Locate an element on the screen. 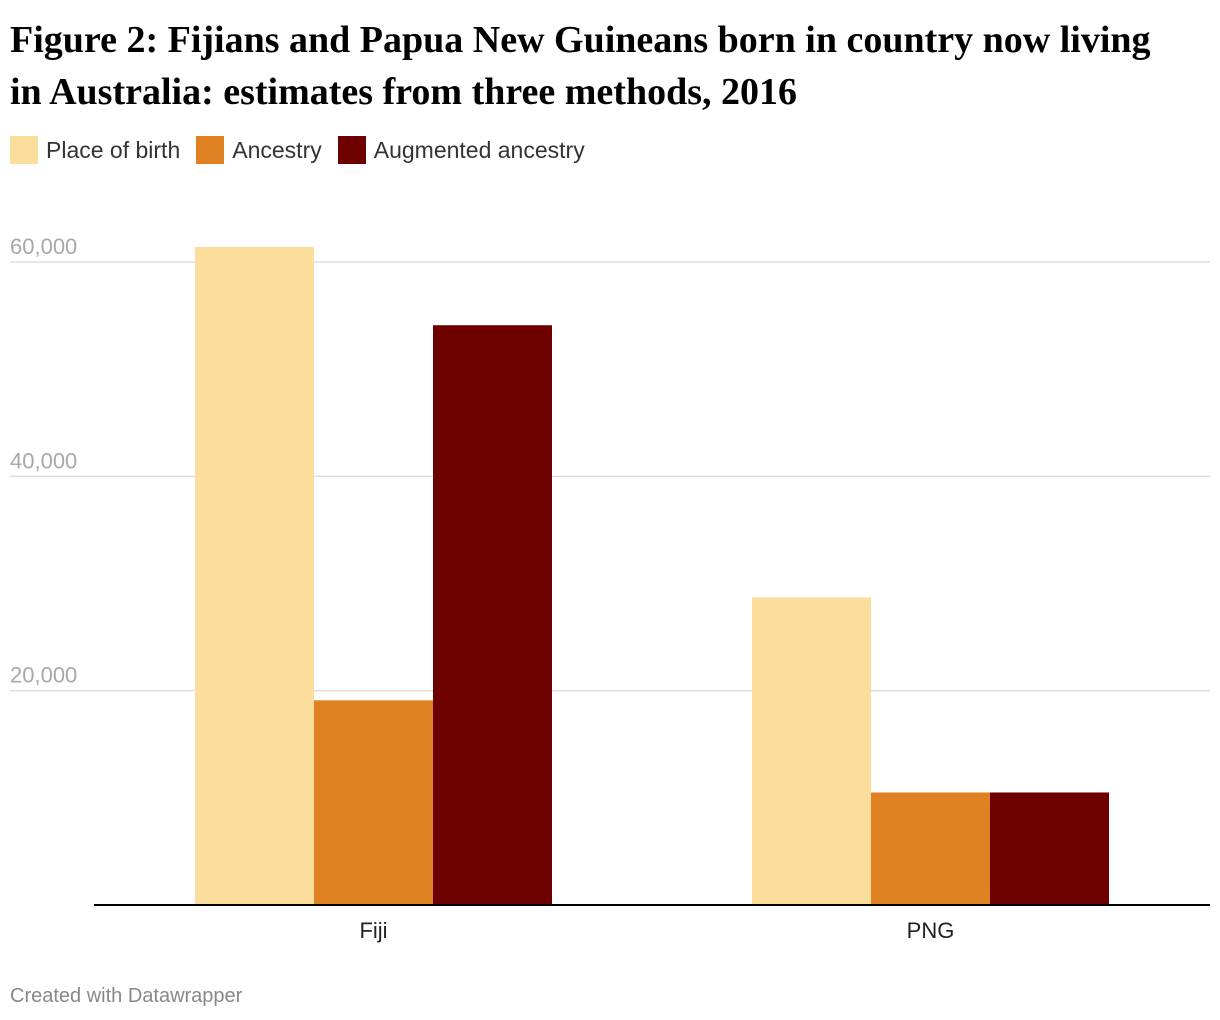  y-tick-label: 20,000 is located at coordinates (43, 675).